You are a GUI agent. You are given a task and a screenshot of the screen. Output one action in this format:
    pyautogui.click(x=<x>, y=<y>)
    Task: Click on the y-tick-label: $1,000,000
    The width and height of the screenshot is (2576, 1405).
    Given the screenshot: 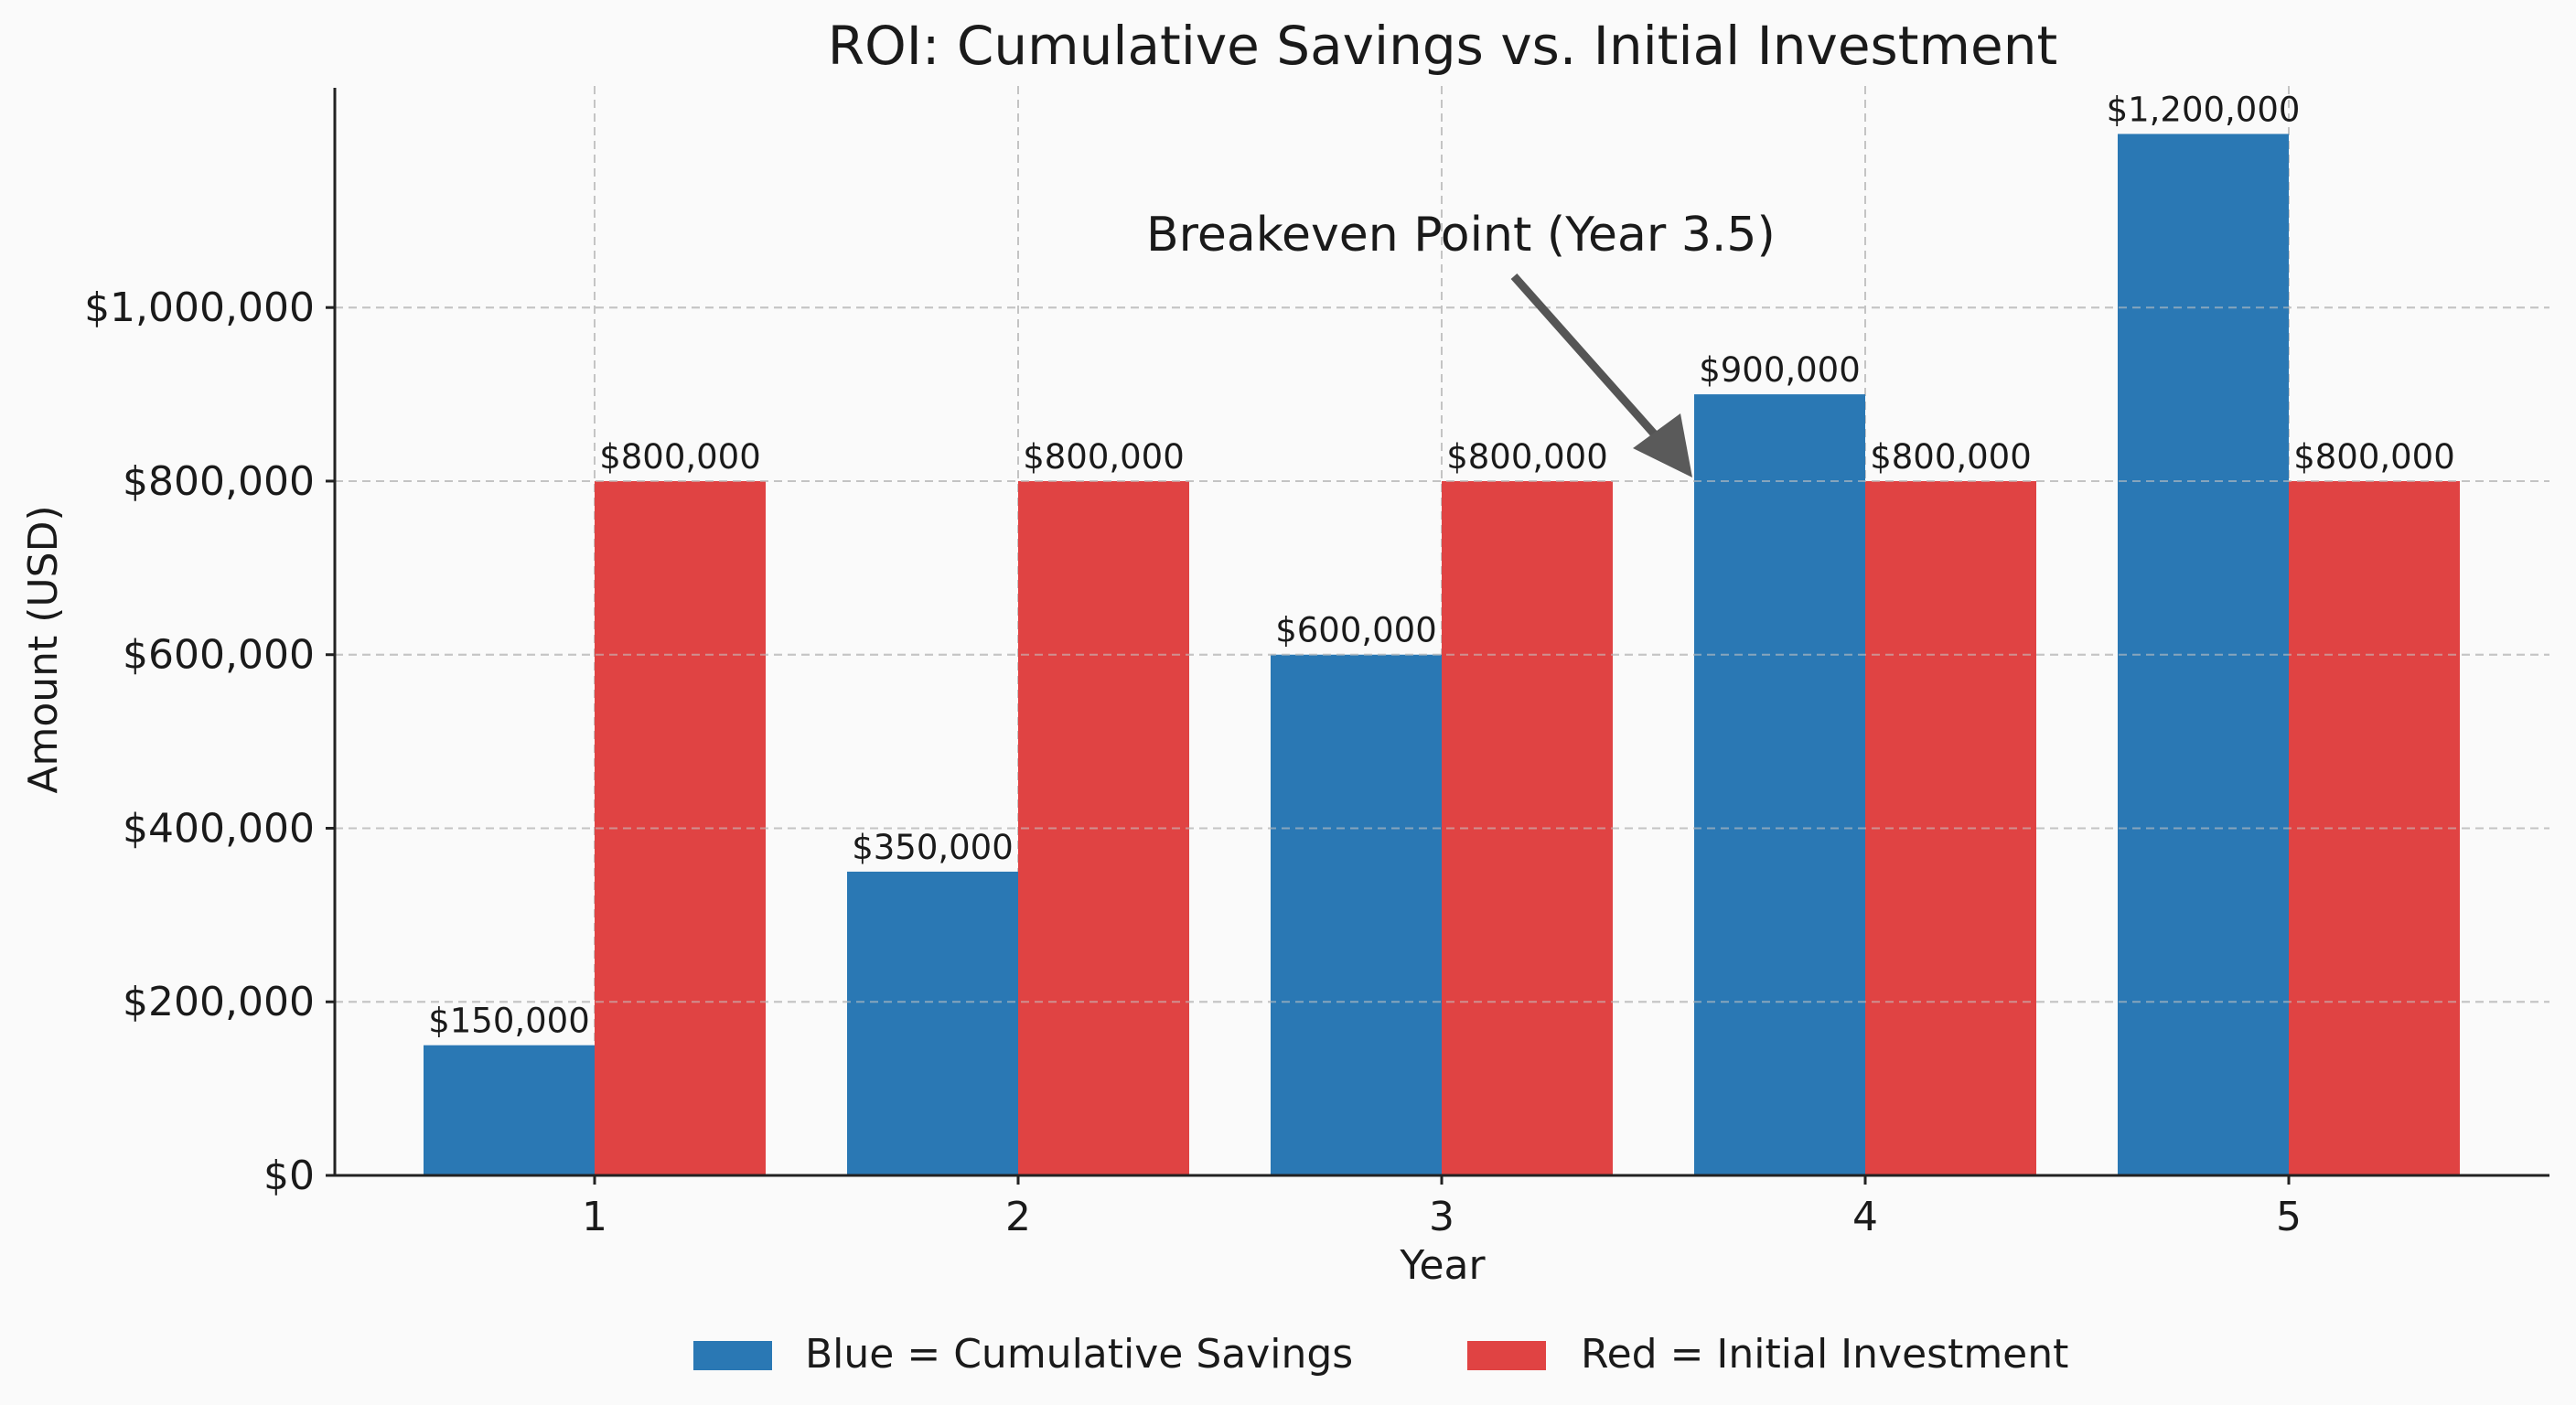 What is the action you would take?
    pyautogui.click(x=200, y=307)
    